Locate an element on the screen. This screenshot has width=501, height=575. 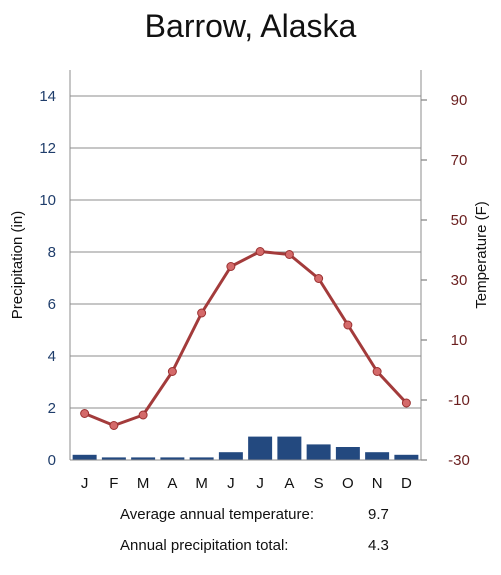
precip-label: Annual precipitation total: is located at coordinates (204, 545).